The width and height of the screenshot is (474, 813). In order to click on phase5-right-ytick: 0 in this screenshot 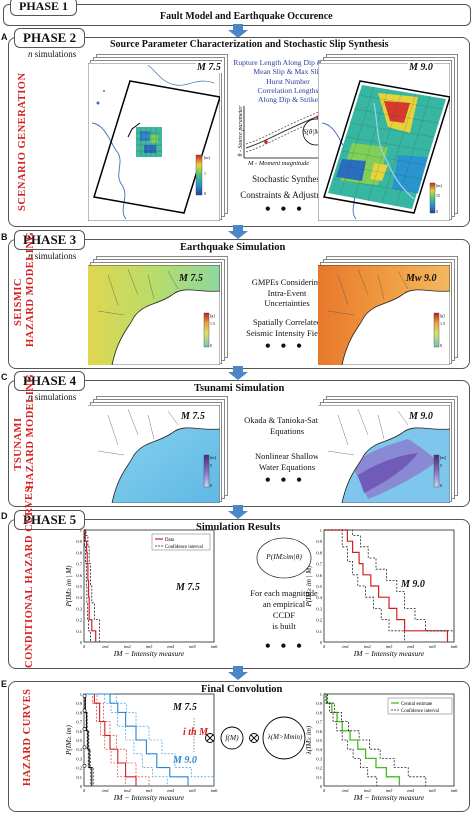, I will do `click(321, 642)`.